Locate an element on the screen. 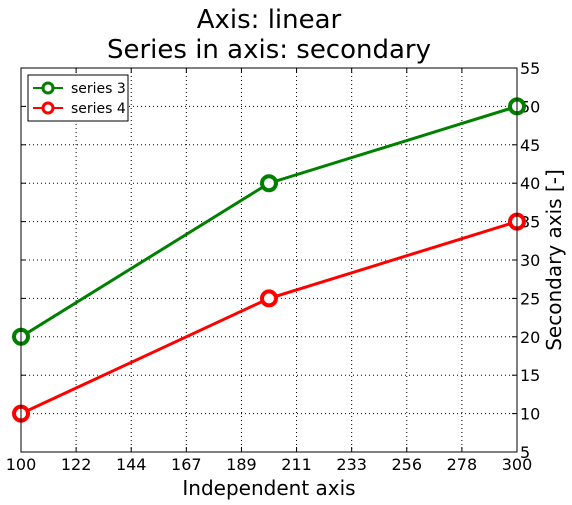  legend: series 3 series 4 is located at coordinates (78, 98).